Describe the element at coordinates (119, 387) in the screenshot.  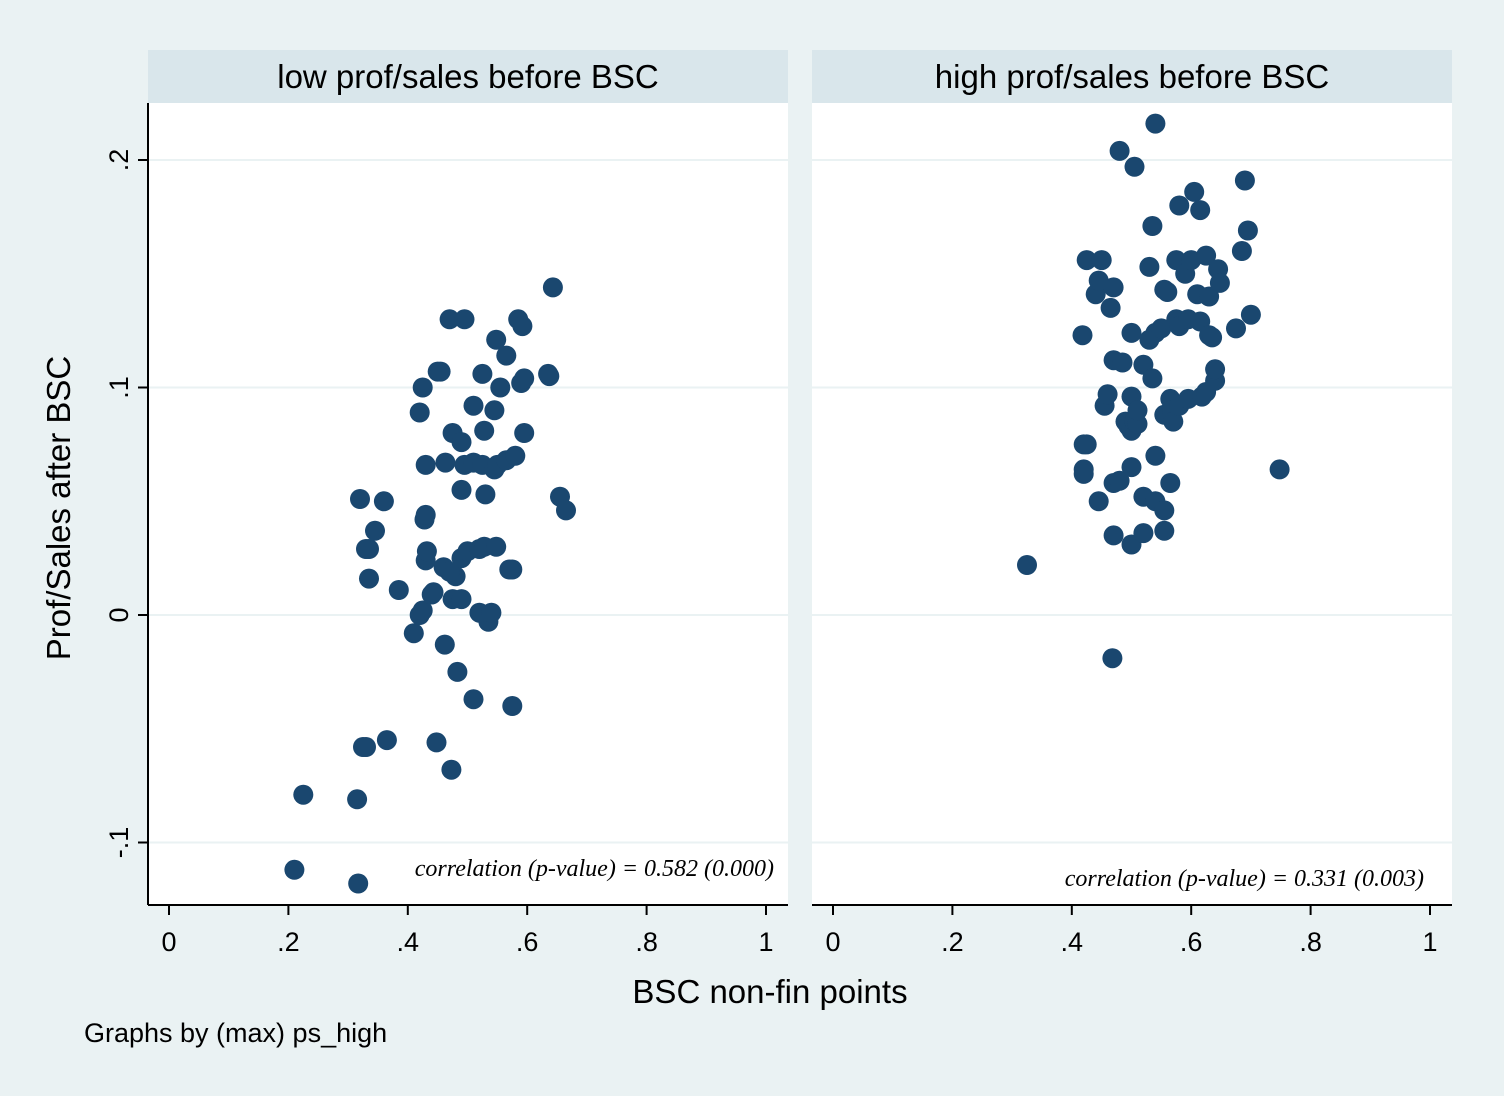
I see `y-tick-label: .1` at that location.